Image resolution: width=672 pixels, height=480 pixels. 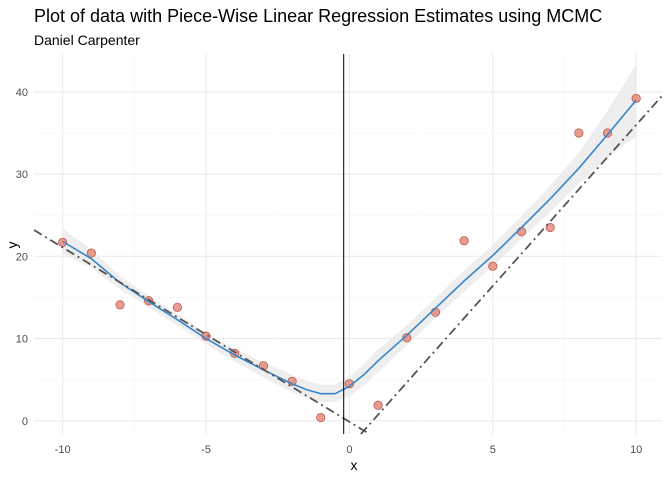 I want to click on y-tick-label: 30, so click(x=22, y=175).